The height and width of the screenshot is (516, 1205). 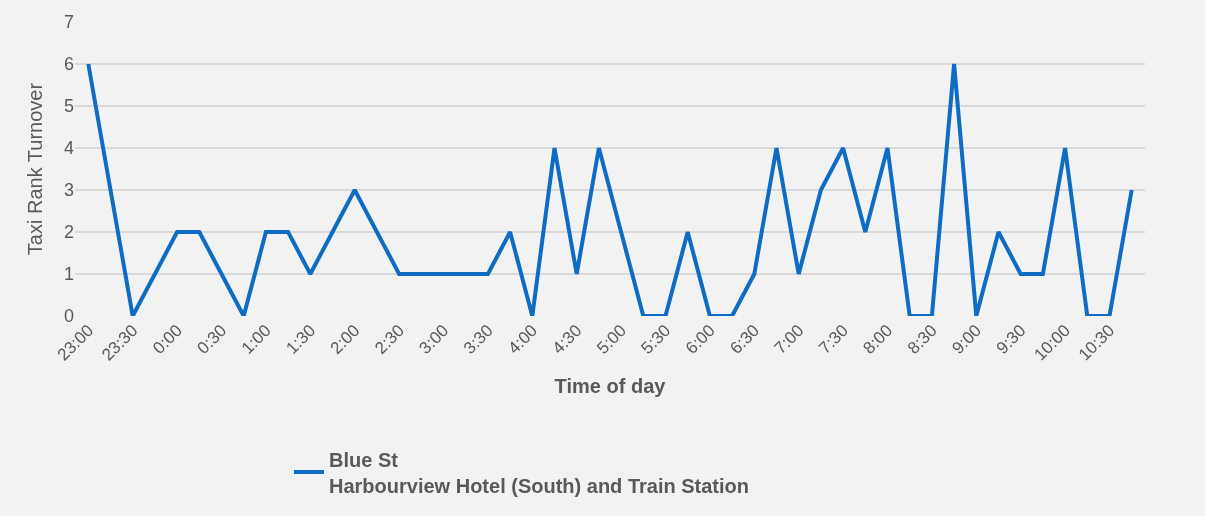 I want to click on x-tick-label: 6:30, so click(x=745, y=339).